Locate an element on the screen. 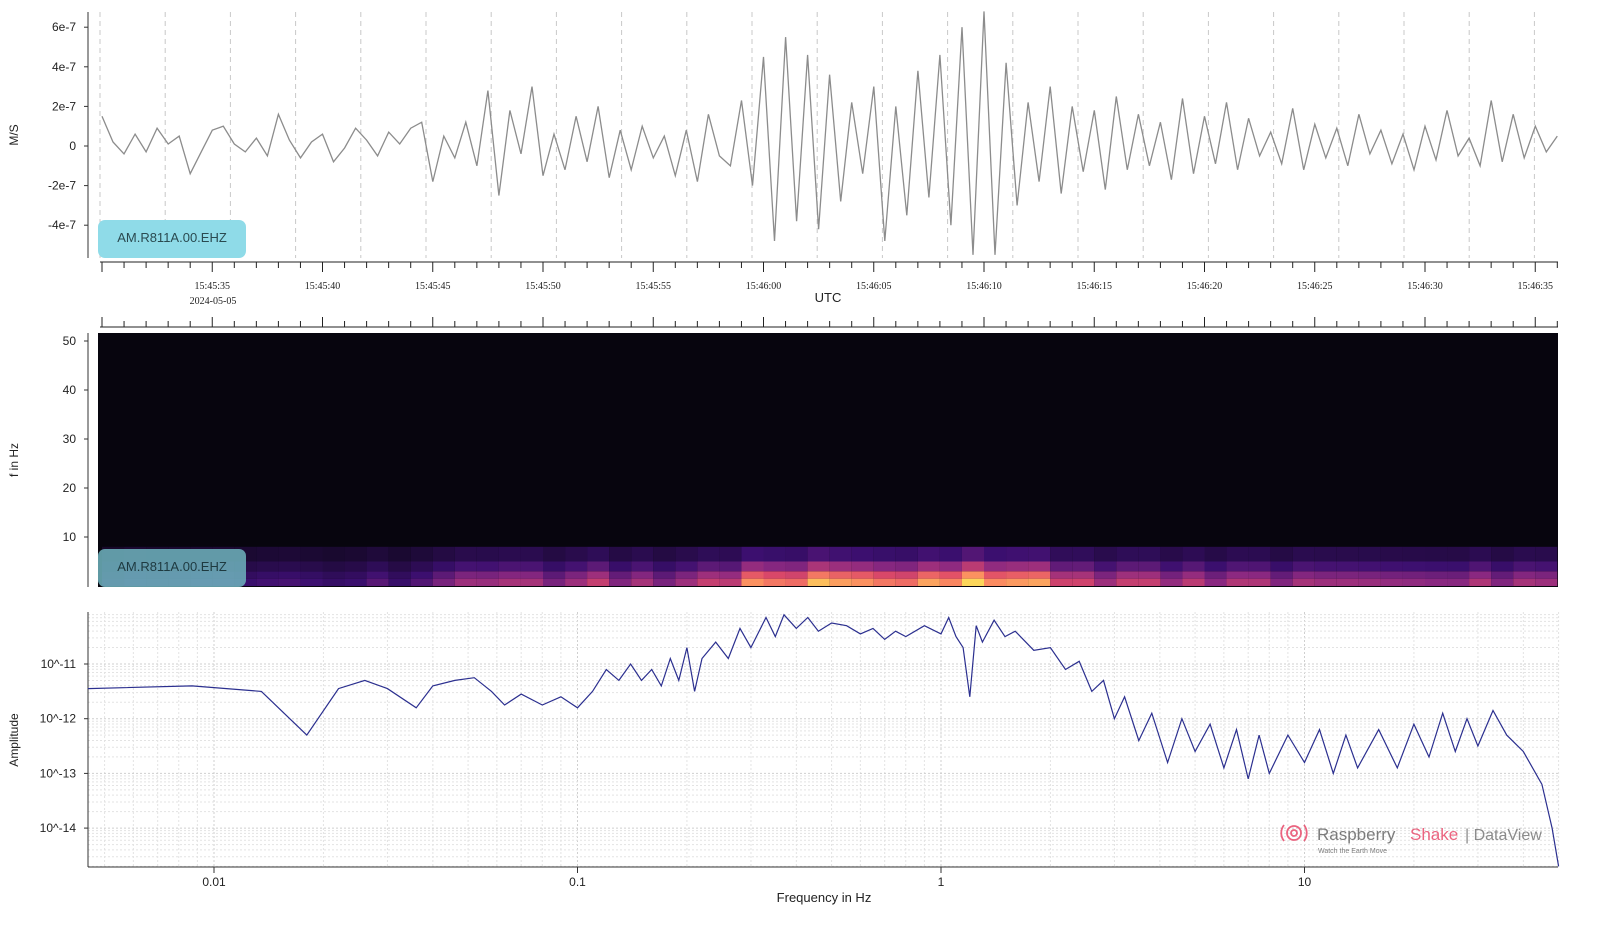 The image size is (1600, 933). spectrogram-y-ticks: 50 40 30 20 10 is located at coordinates (75, 439).